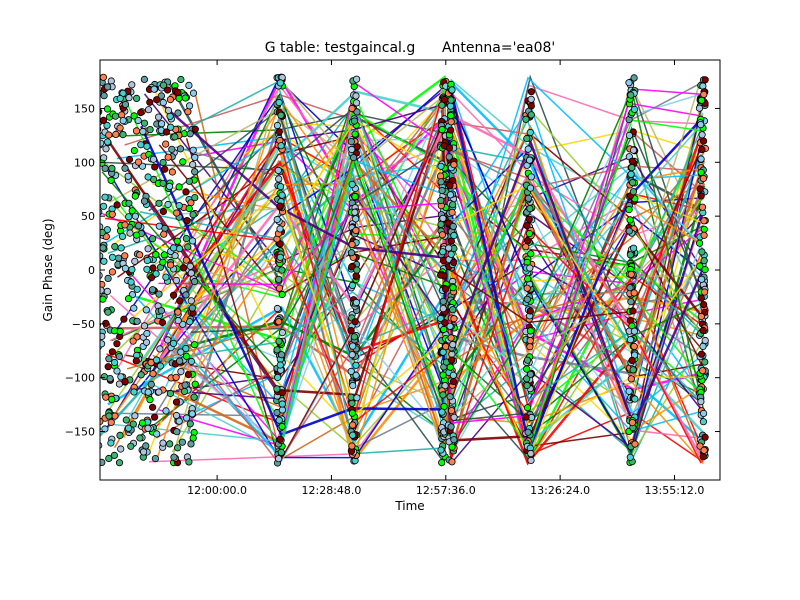 Image resolution: width=800 pixels, height=600 pixels. What do you see at coordinates (560, 490) in the screenshot?
I see `x-tick-label: 13:26:24.0` at bounding box center [560, 490].